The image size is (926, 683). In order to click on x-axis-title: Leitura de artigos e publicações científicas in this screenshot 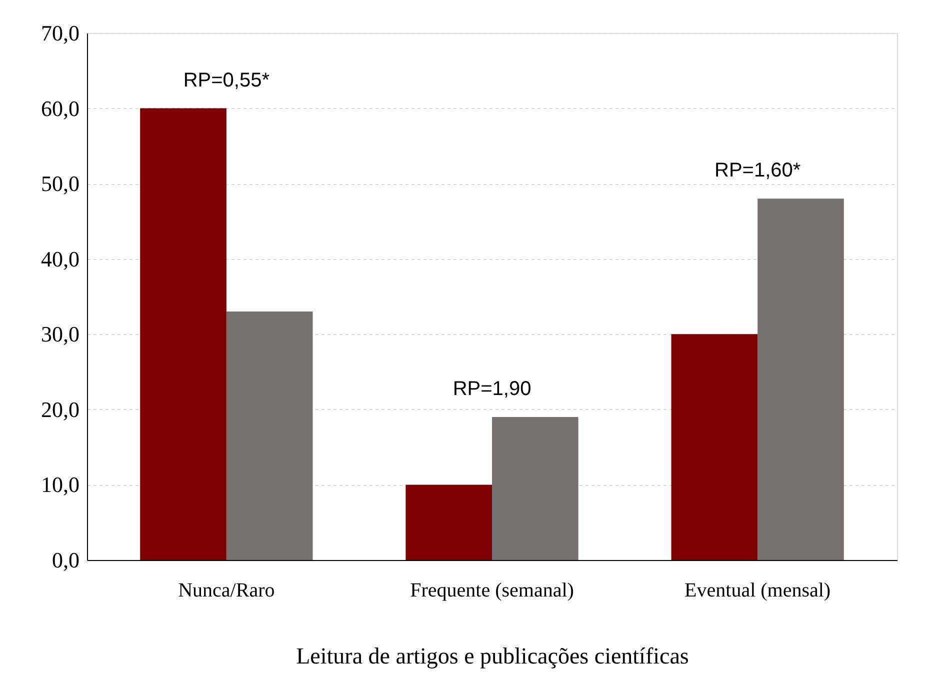, I will do `click(492, 656)`.